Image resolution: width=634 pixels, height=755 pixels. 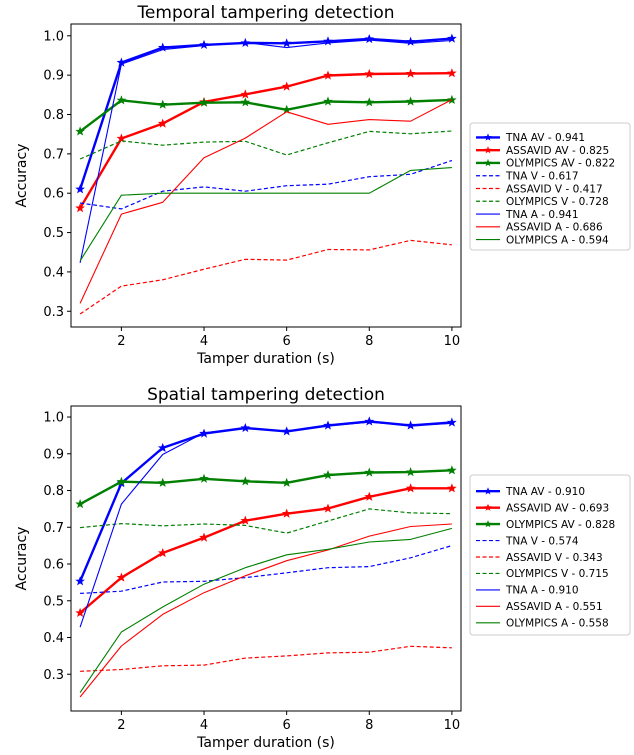 What do you see at coordinates (542, 541) in the screenshot?
I see `legend-label: TNA V - 0.574` at bounding box center [542, 541].